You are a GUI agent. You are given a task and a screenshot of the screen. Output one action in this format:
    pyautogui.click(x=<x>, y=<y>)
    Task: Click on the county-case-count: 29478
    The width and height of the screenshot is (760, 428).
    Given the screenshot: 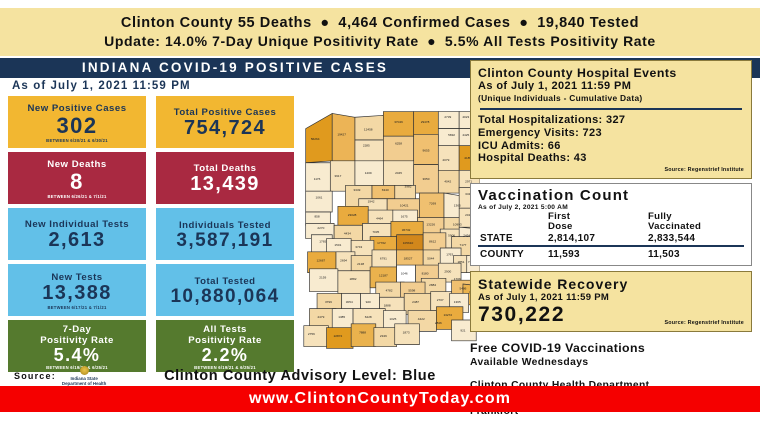 What is the action you would take?
    pyautogui.click(x=425, y=122)
    